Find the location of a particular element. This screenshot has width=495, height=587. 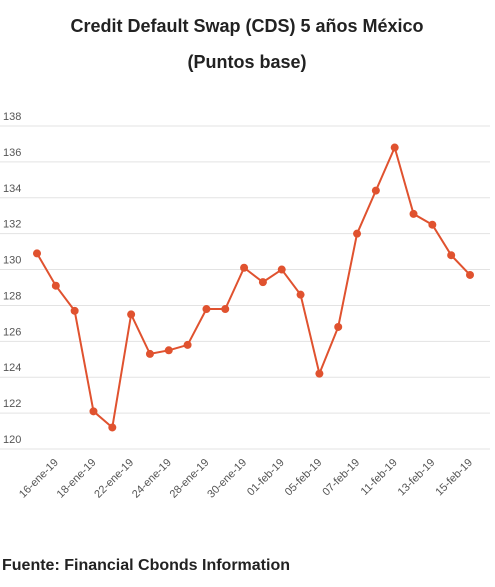

x-tick-label: 01-feb-19 is located at coordinates (266, 478).